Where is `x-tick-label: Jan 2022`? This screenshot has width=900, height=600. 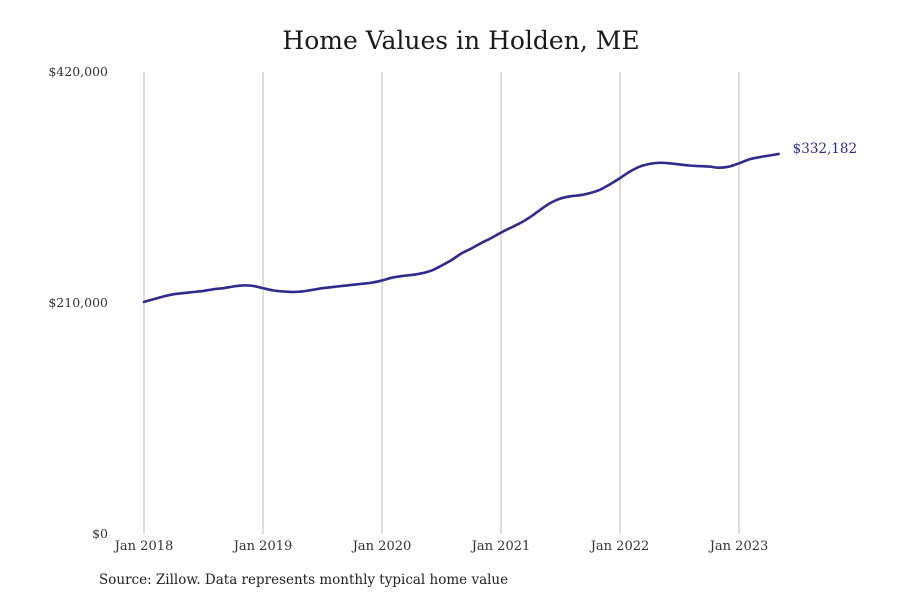
x-tick-label: Jan 2022 is located at coordinates (619, 546).